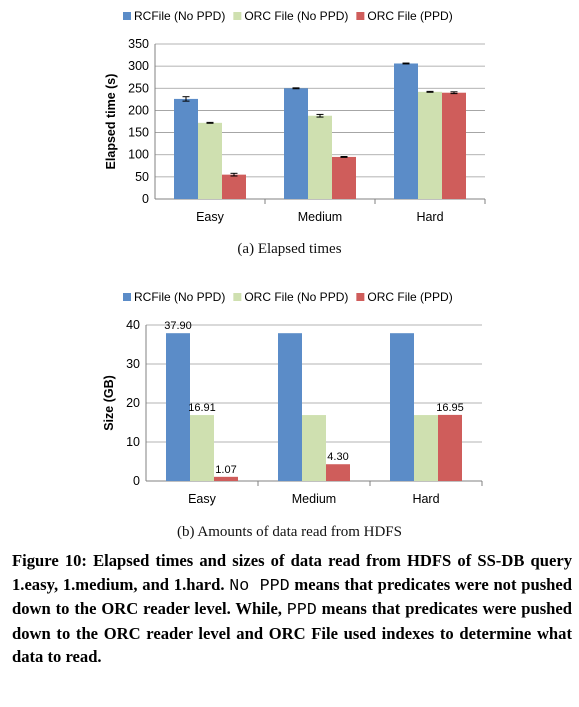  I want to click on y-tick-label-0-0: 0, so click(145, 199).